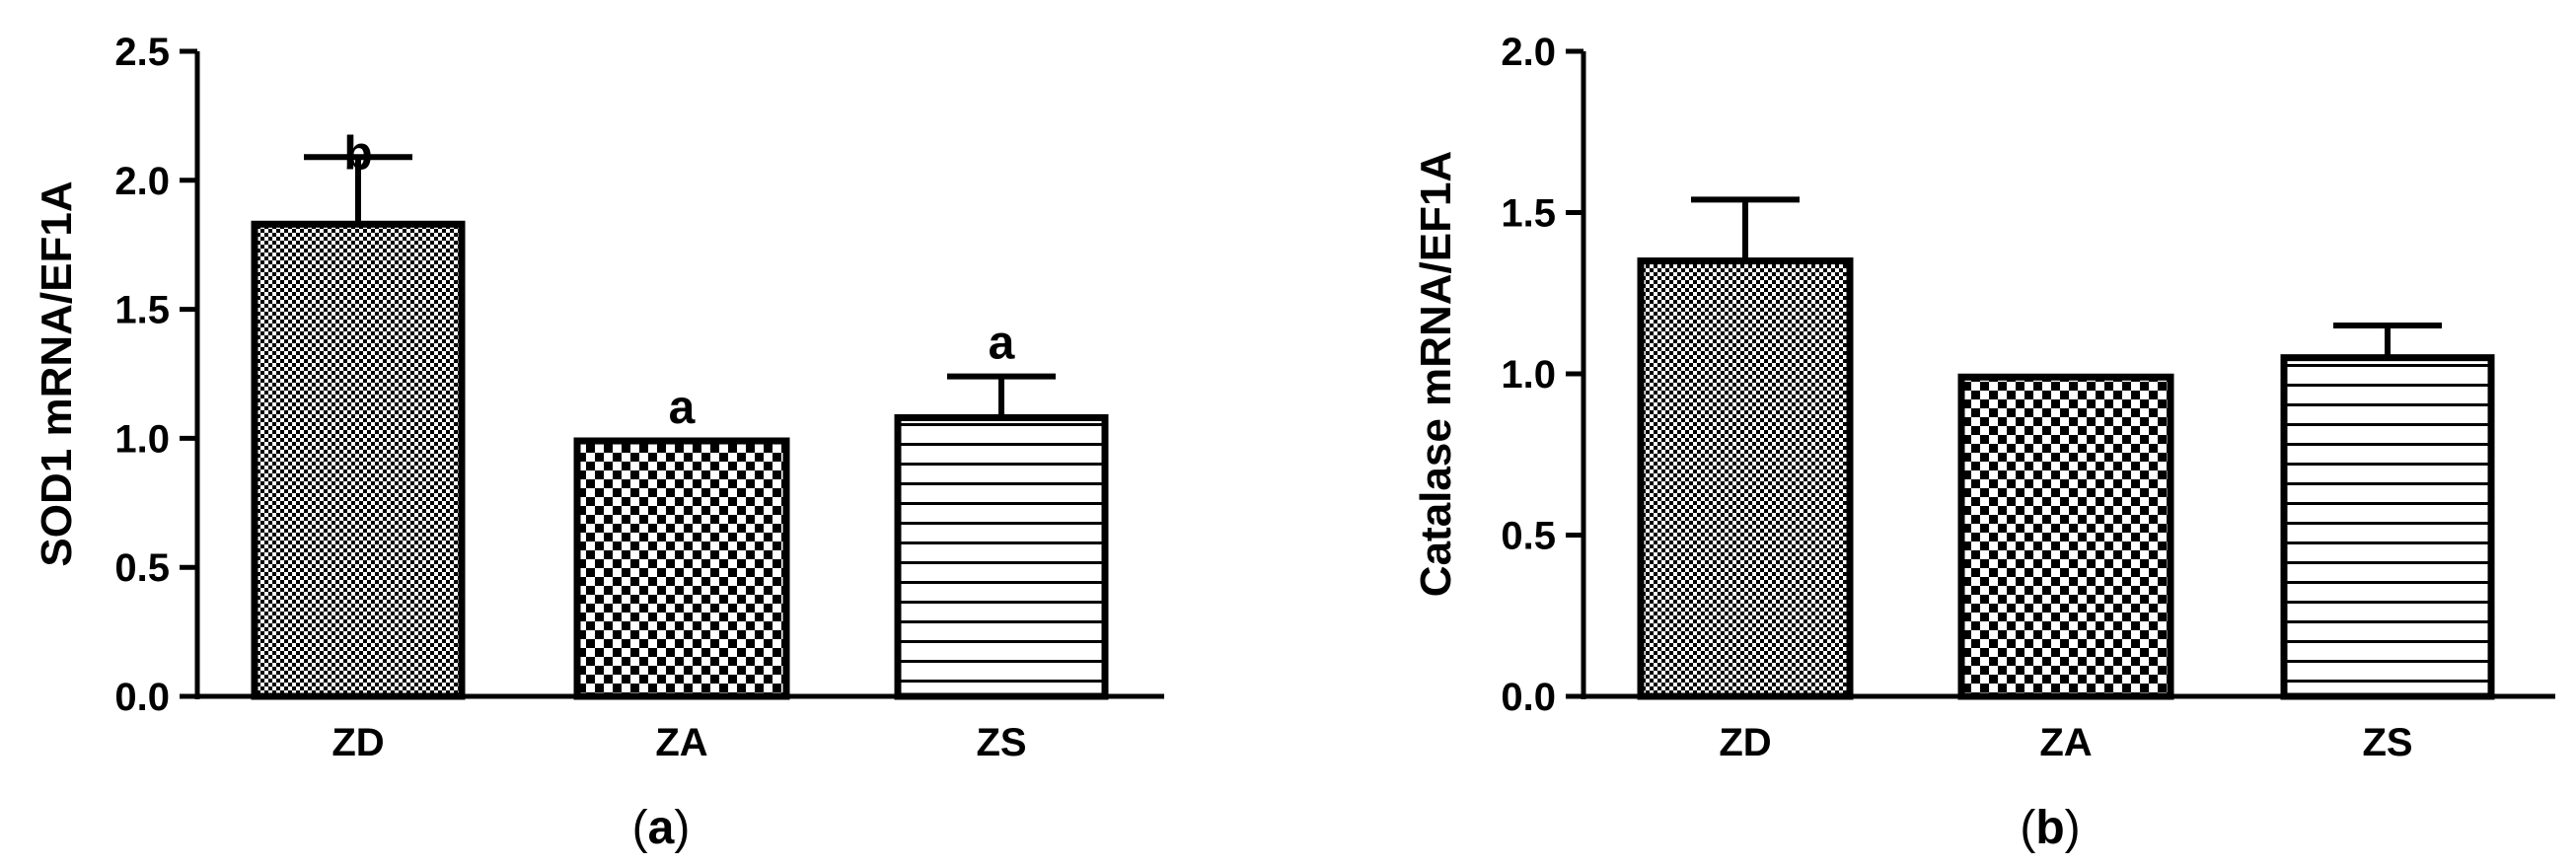 The width and height of the screenshot is (2576, 866). What do you see at coordinates (57, 373) in the screenshot?
I see `y-axis-title: SOD1 mRNA/EF1A` at bounding box center [57, 373].